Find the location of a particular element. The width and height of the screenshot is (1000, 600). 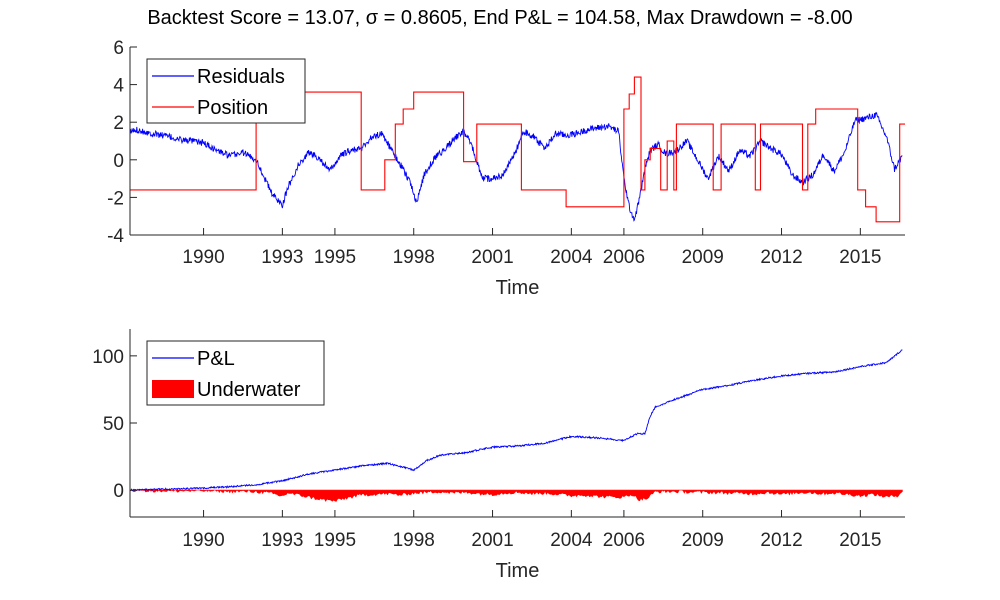

legend: P&L Underwater is located at coordinates (235, 373).